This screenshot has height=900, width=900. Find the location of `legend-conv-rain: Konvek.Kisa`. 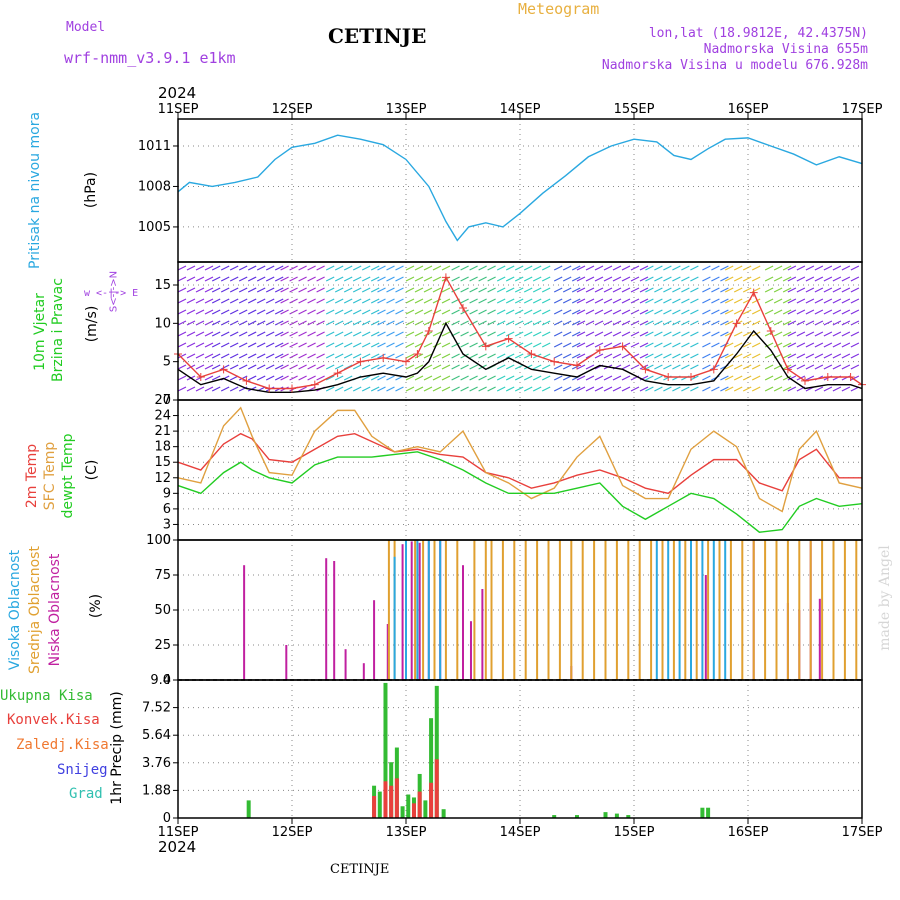

legend-conv-rain: Konvek.Kisa is located at coordinates (53, 720).